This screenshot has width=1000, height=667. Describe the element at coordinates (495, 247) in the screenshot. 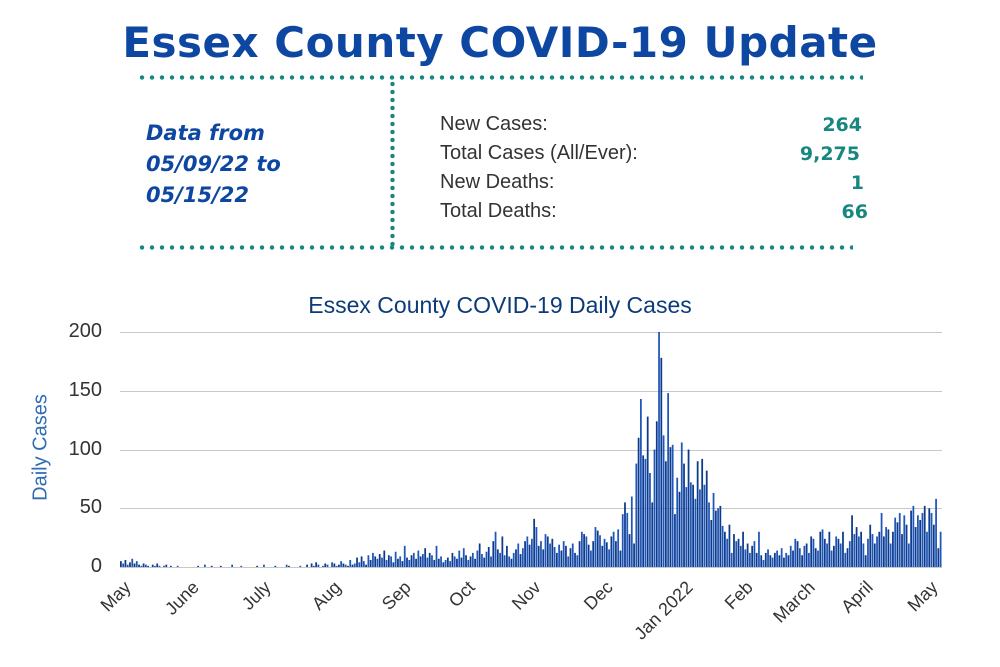

I see `divider-bottom` at that location.